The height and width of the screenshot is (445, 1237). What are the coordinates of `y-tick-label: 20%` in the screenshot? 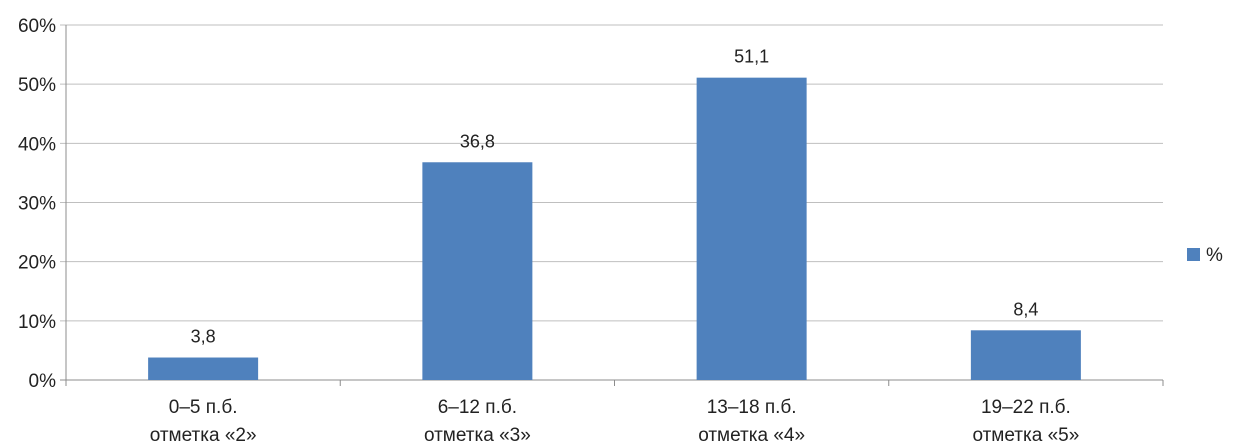 It's located at (37, 263).